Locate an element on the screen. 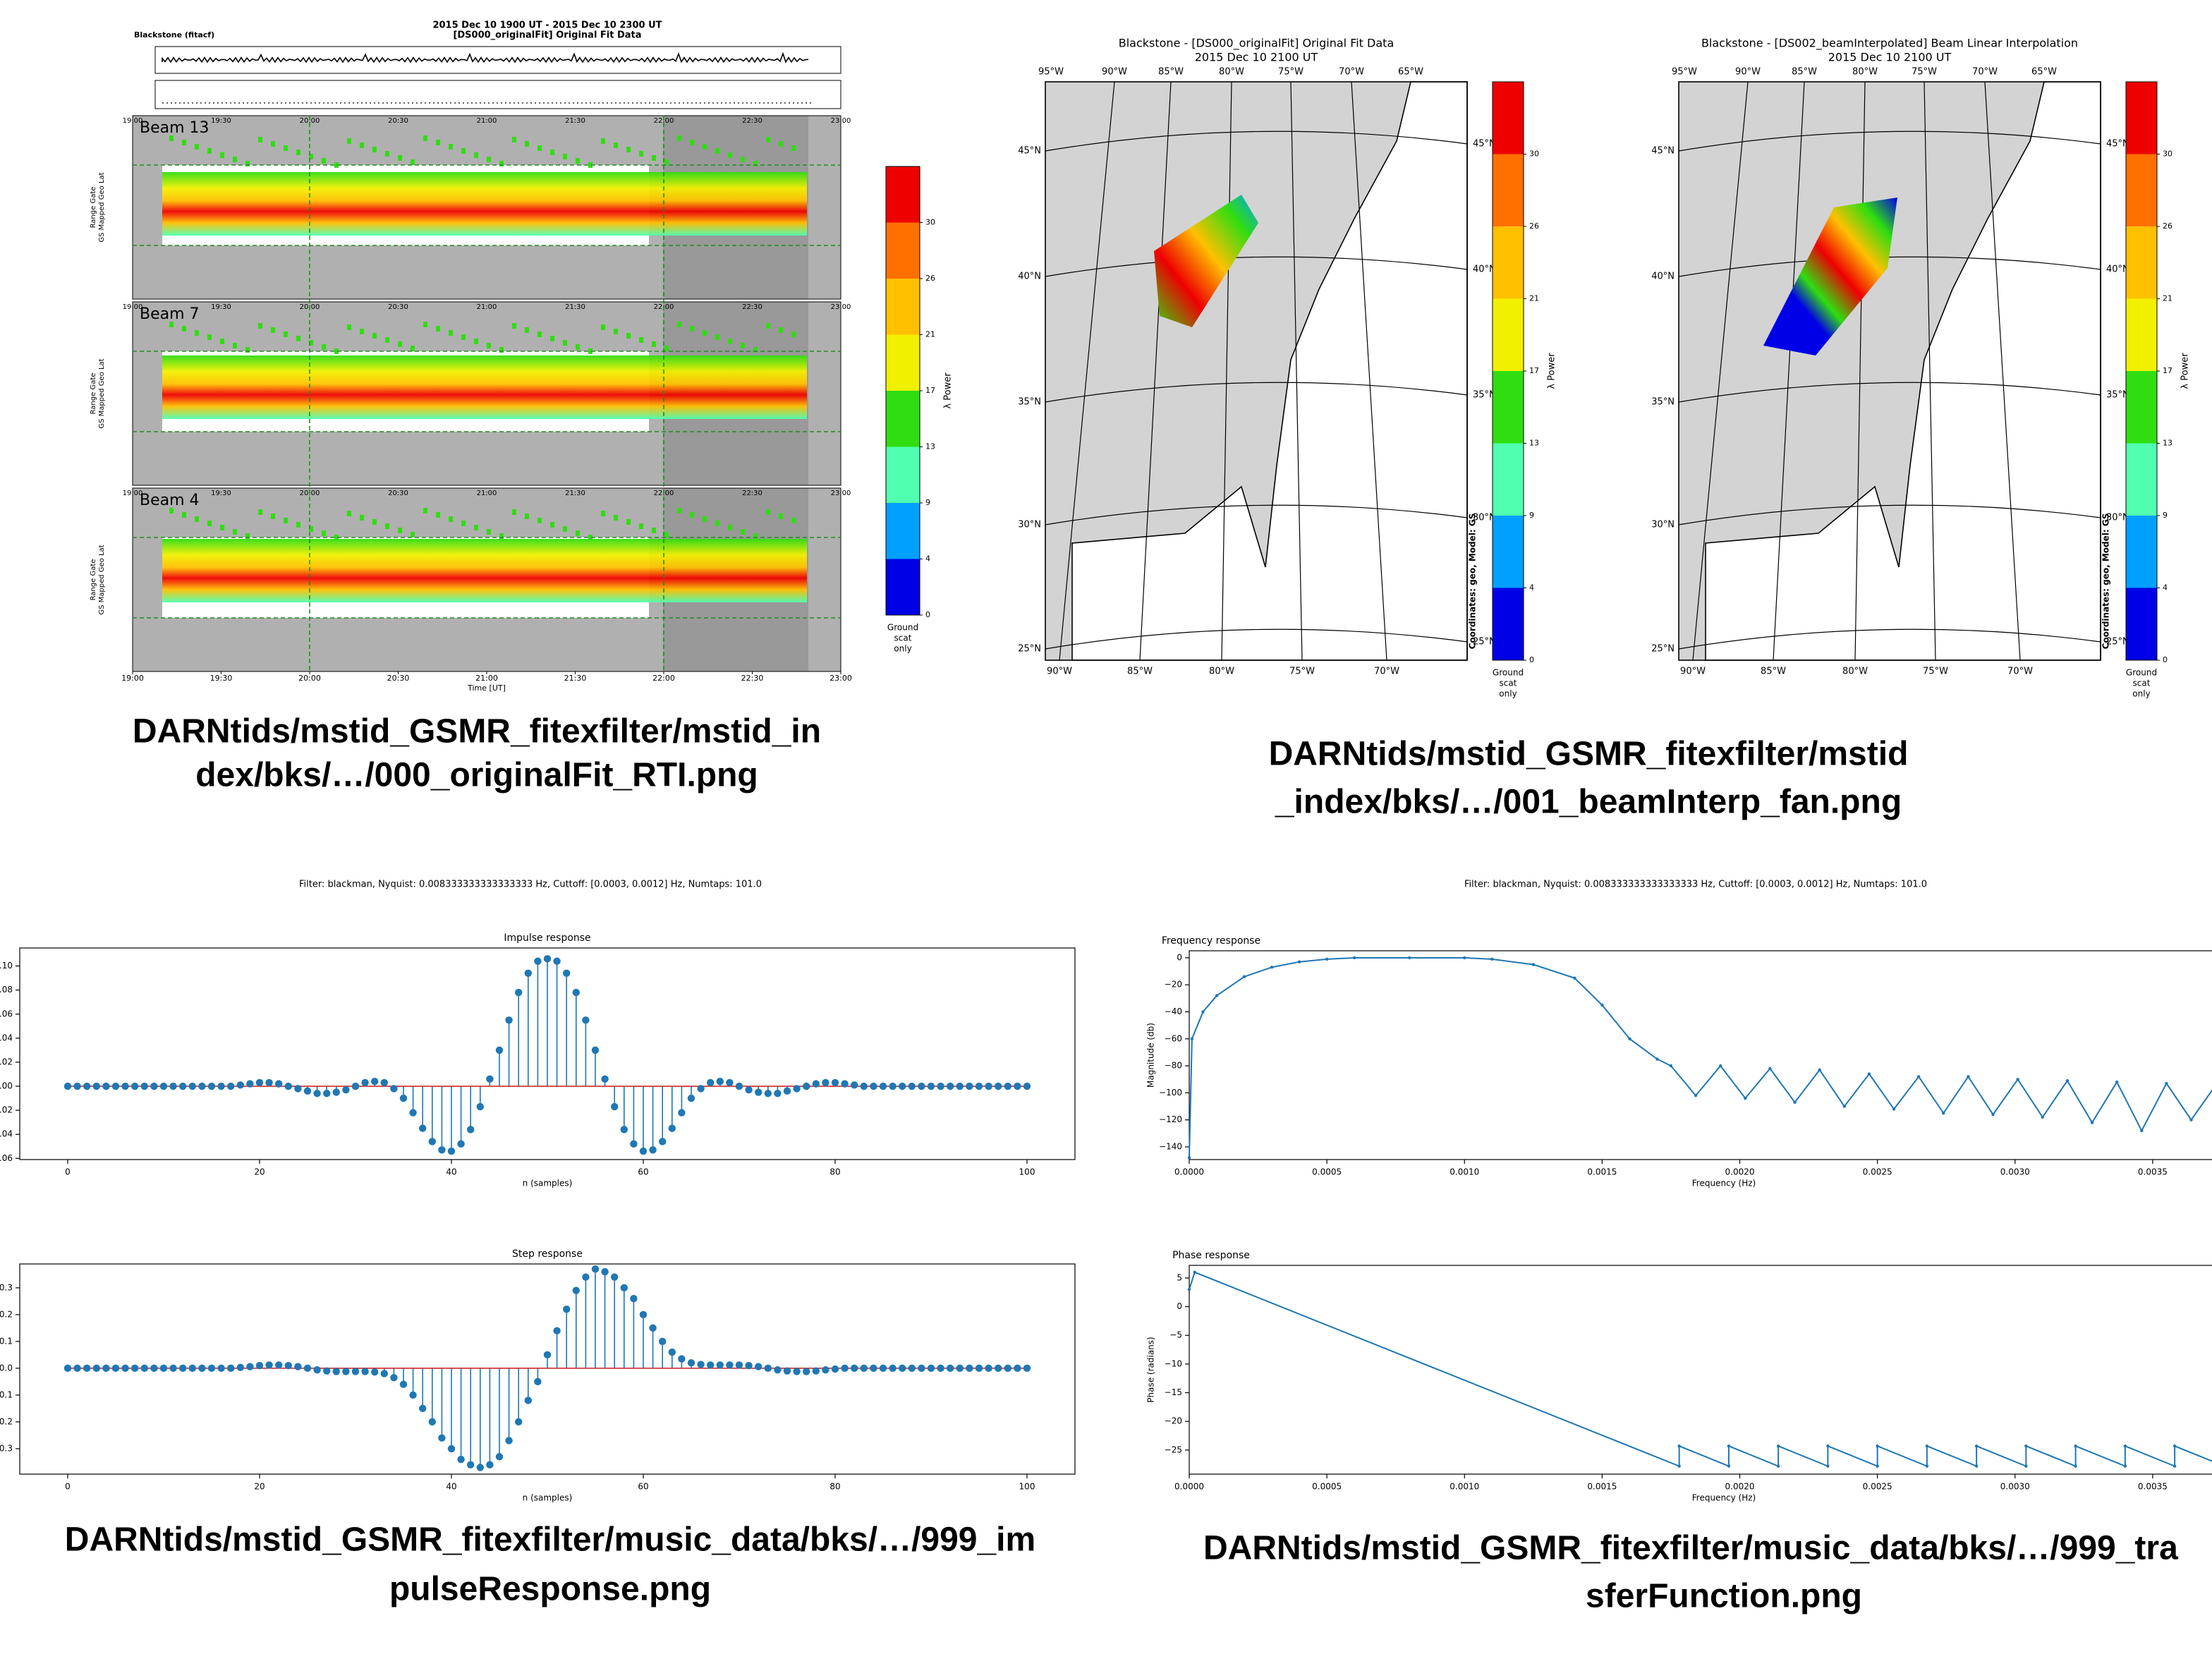  x-tick-label: 0.0030 is located at coordinates (2015, 1172).